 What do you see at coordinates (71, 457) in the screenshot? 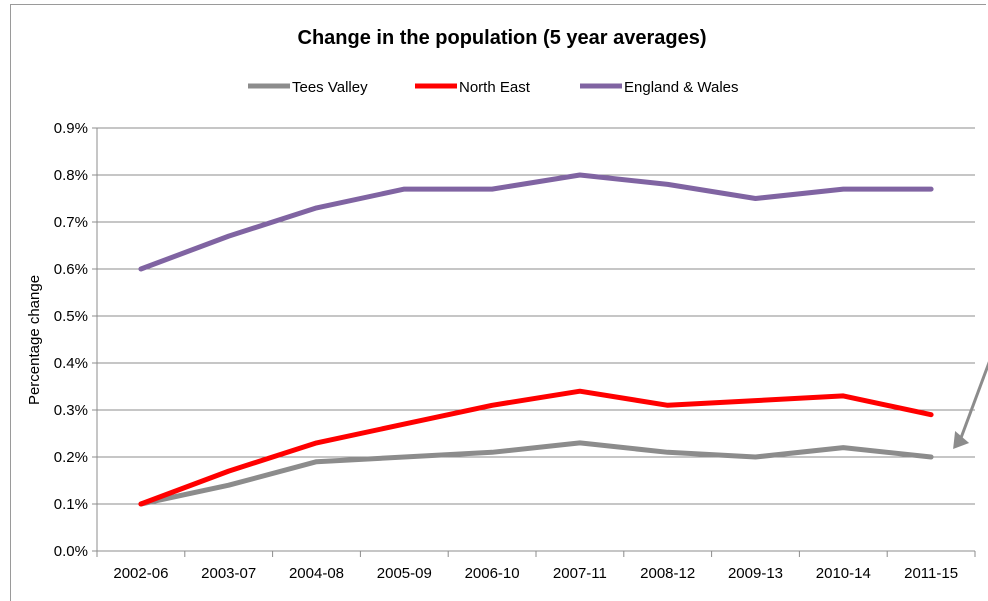
I see `y-tick-label: 0.2%` at bounding box center [71, 457].